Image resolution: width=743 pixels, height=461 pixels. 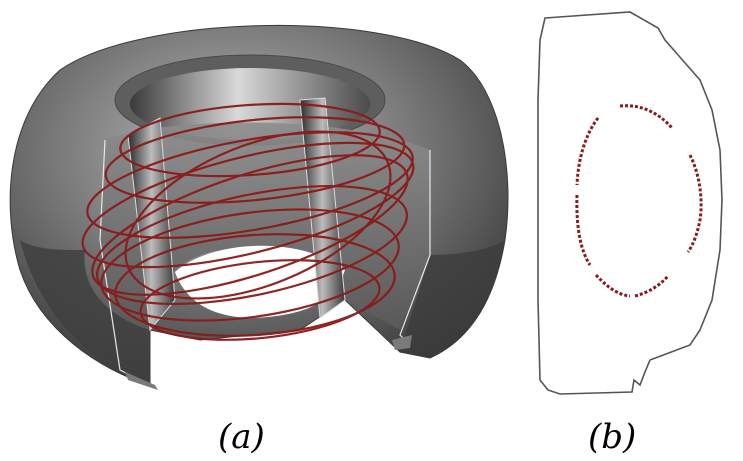 I want to click on poincare-points, so click(x=639, y=201).